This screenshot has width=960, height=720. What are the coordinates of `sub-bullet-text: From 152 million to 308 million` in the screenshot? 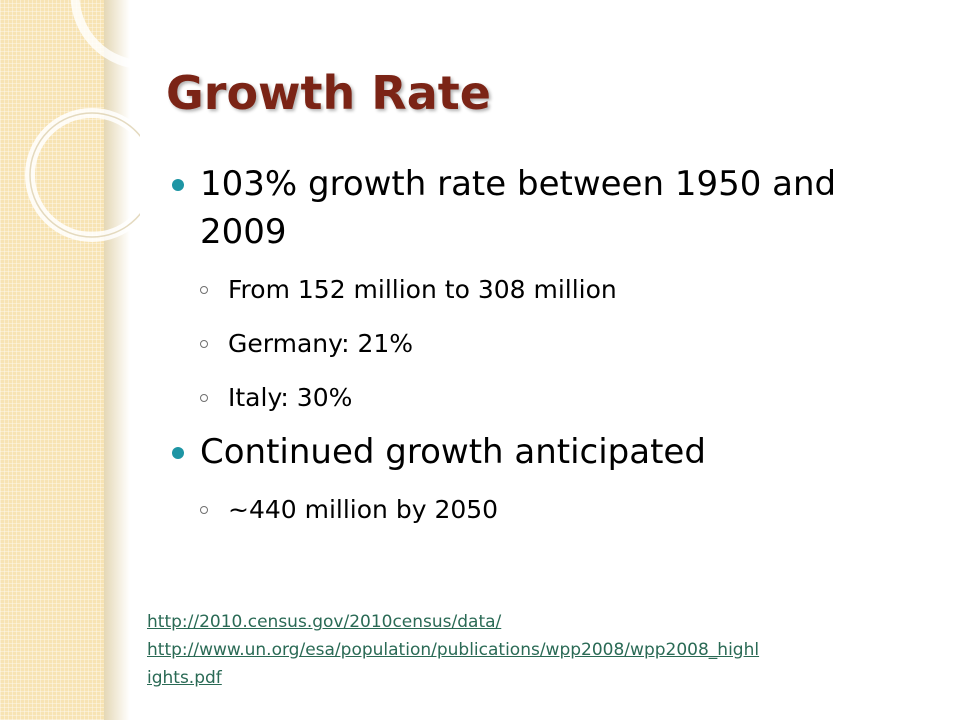 It's located at (422, 289).